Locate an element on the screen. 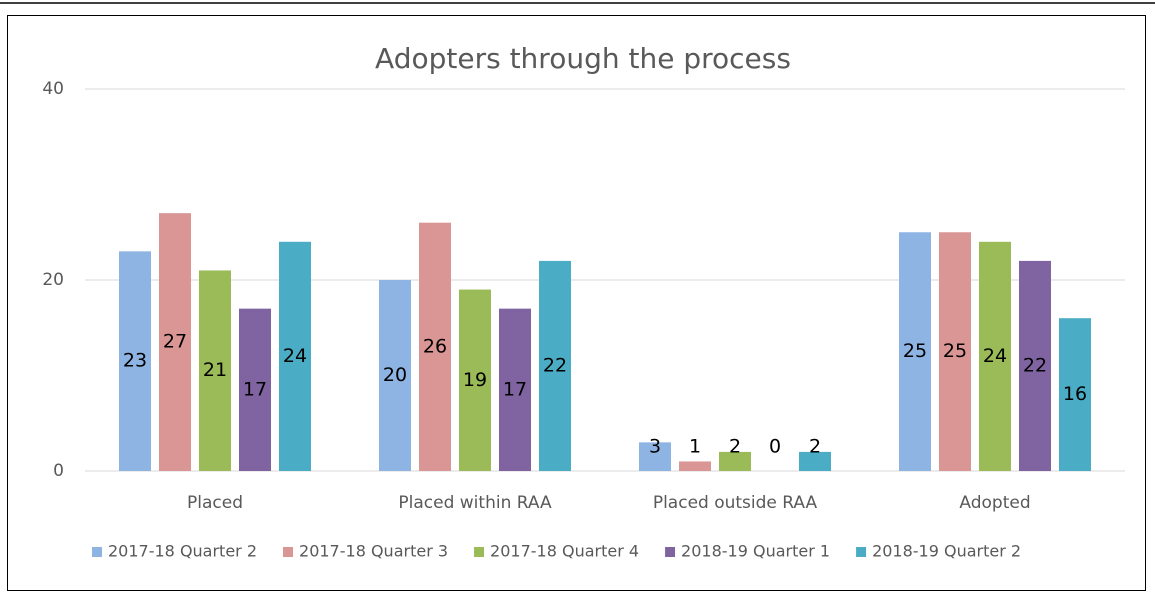 The image size is (1155, 601). legend-label: 2017-18 Quarter 4 is located at coordinates (564, 551).